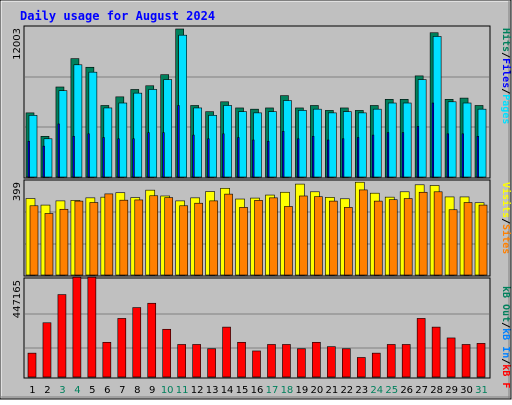  What do you see at coordinates (212, 390) in the screenshot?
I see `day-label-13: 13` at bounding box center [212, 390].